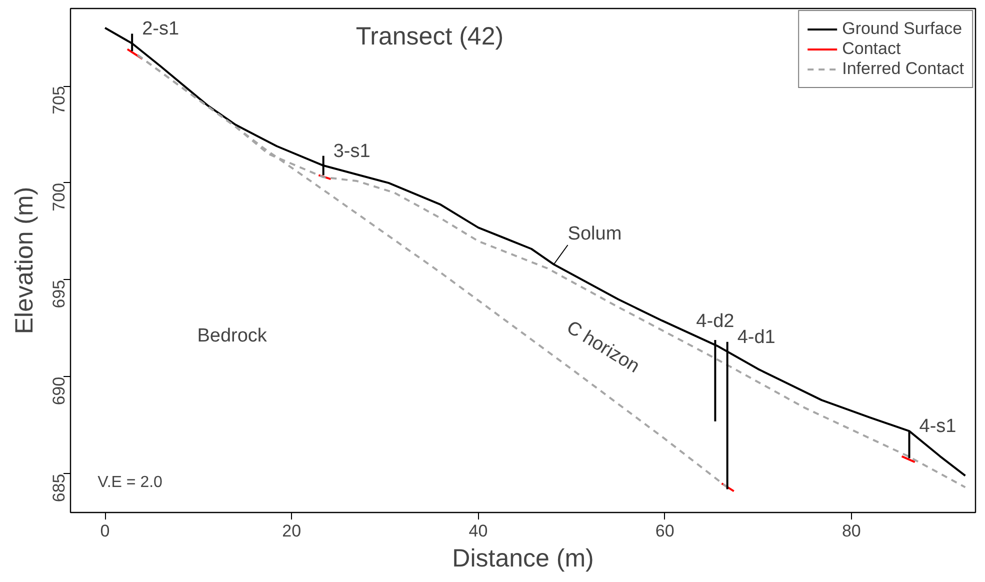  I want to click on annotation: Solum, so click(595, 233).